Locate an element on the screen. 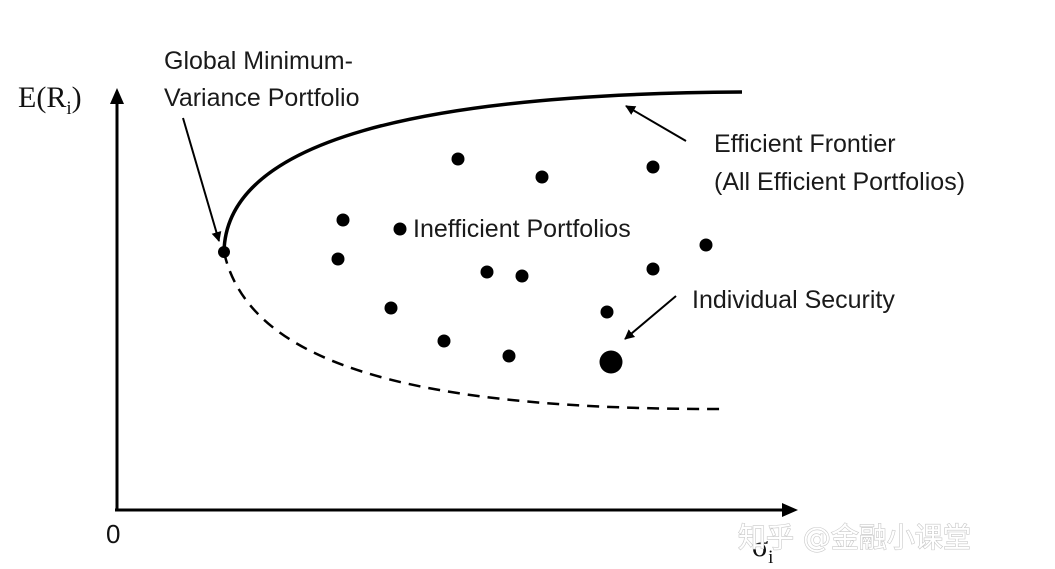 The height and width of the screenshot is (569, 1055). inefficient-frontier-curve is located at coordinates (475, 331).